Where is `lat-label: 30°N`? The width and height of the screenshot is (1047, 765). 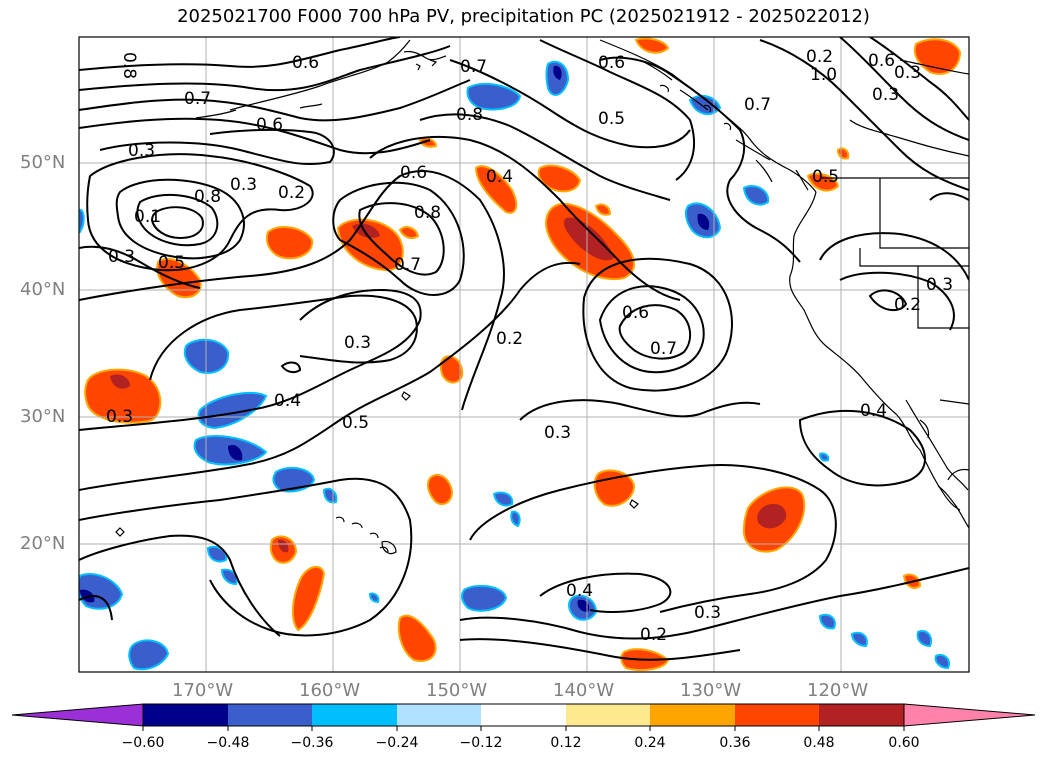
lat-label: 30°N is located at coordinates (43, 416).